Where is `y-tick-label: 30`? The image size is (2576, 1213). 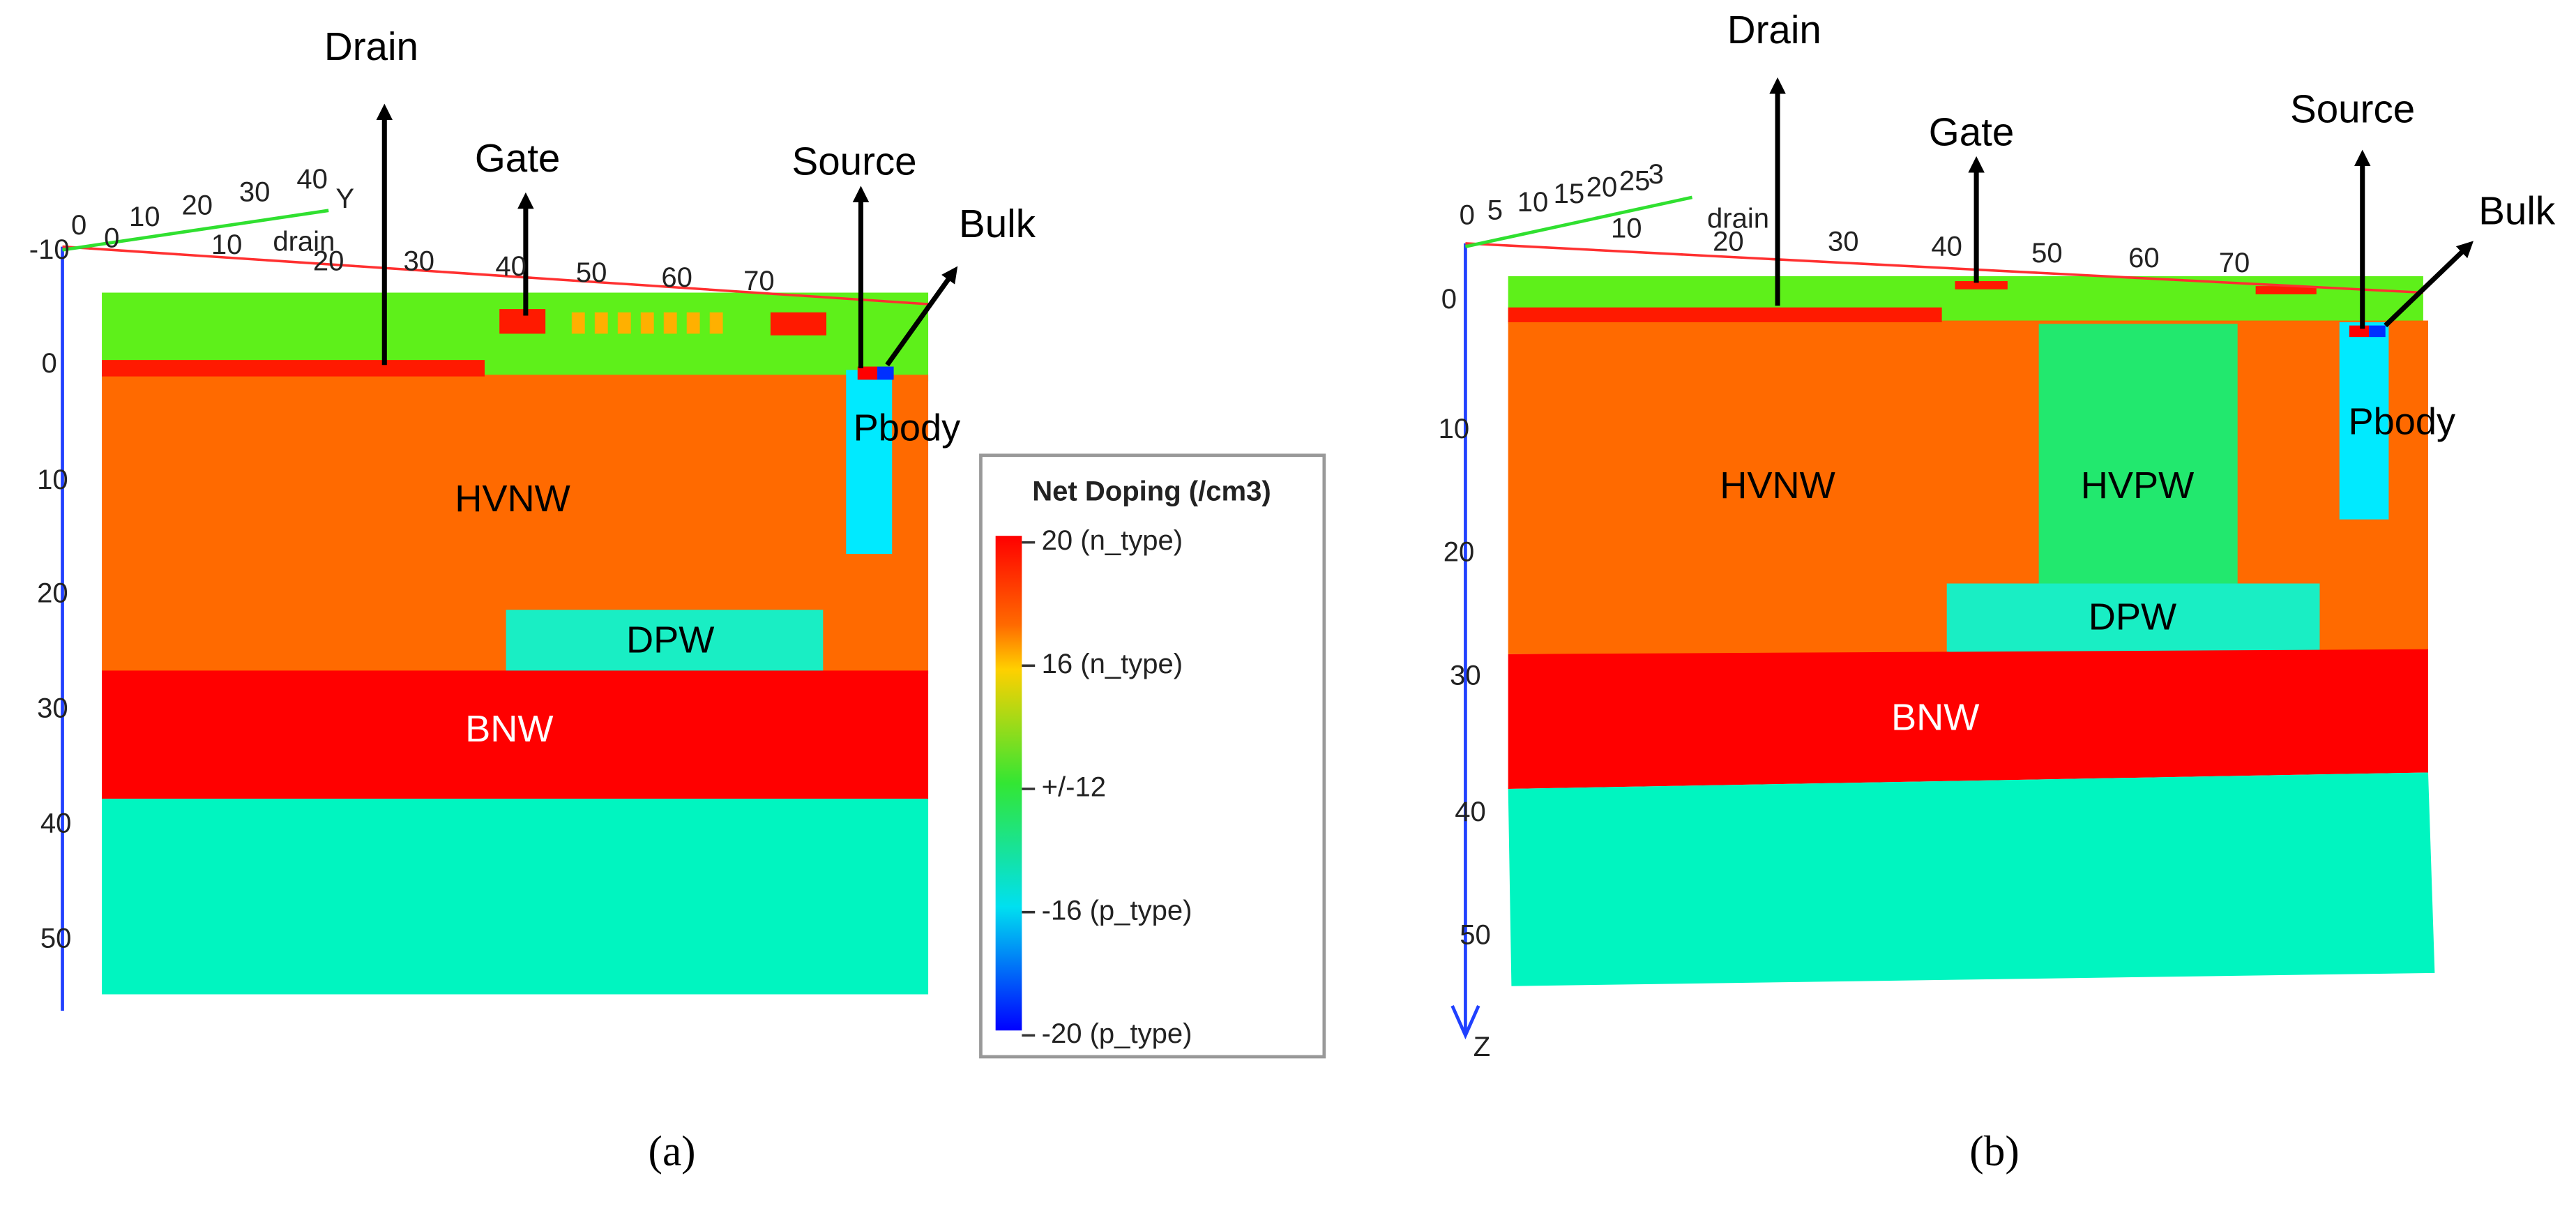 y-tick-label: 30 is located at coordinates (255, 193).